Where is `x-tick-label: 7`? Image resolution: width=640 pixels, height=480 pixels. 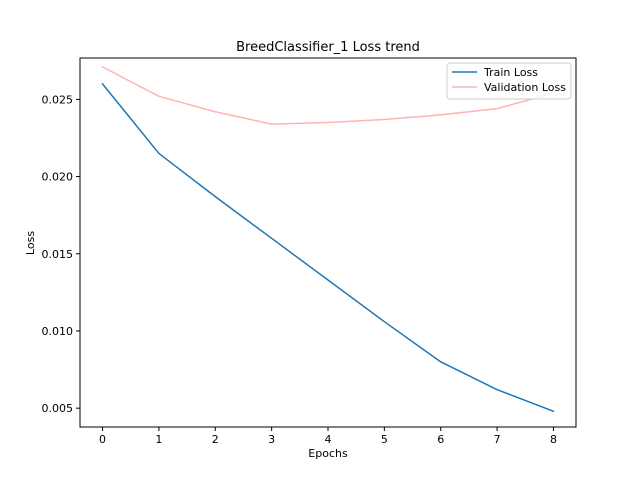
x-tick-label: 7 is located at coordinates (497, 439).